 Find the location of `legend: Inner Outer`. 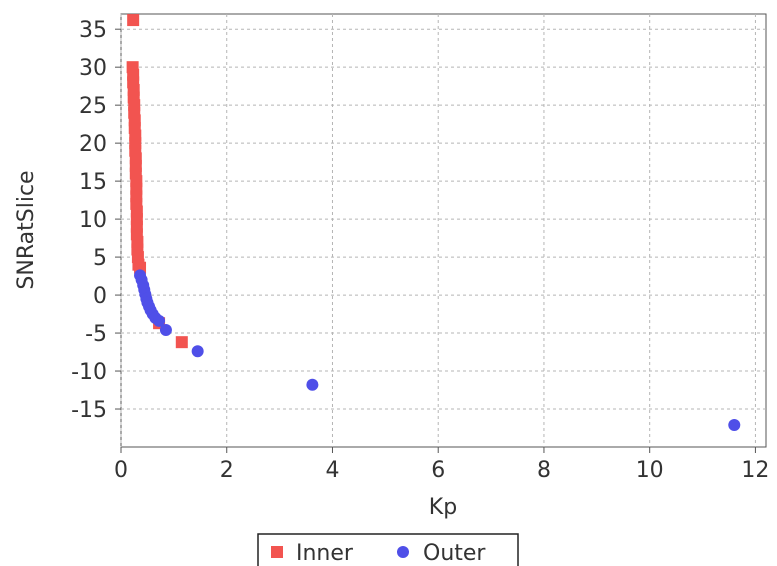

legend: Inner Outer is located at coordinates (388, 549).